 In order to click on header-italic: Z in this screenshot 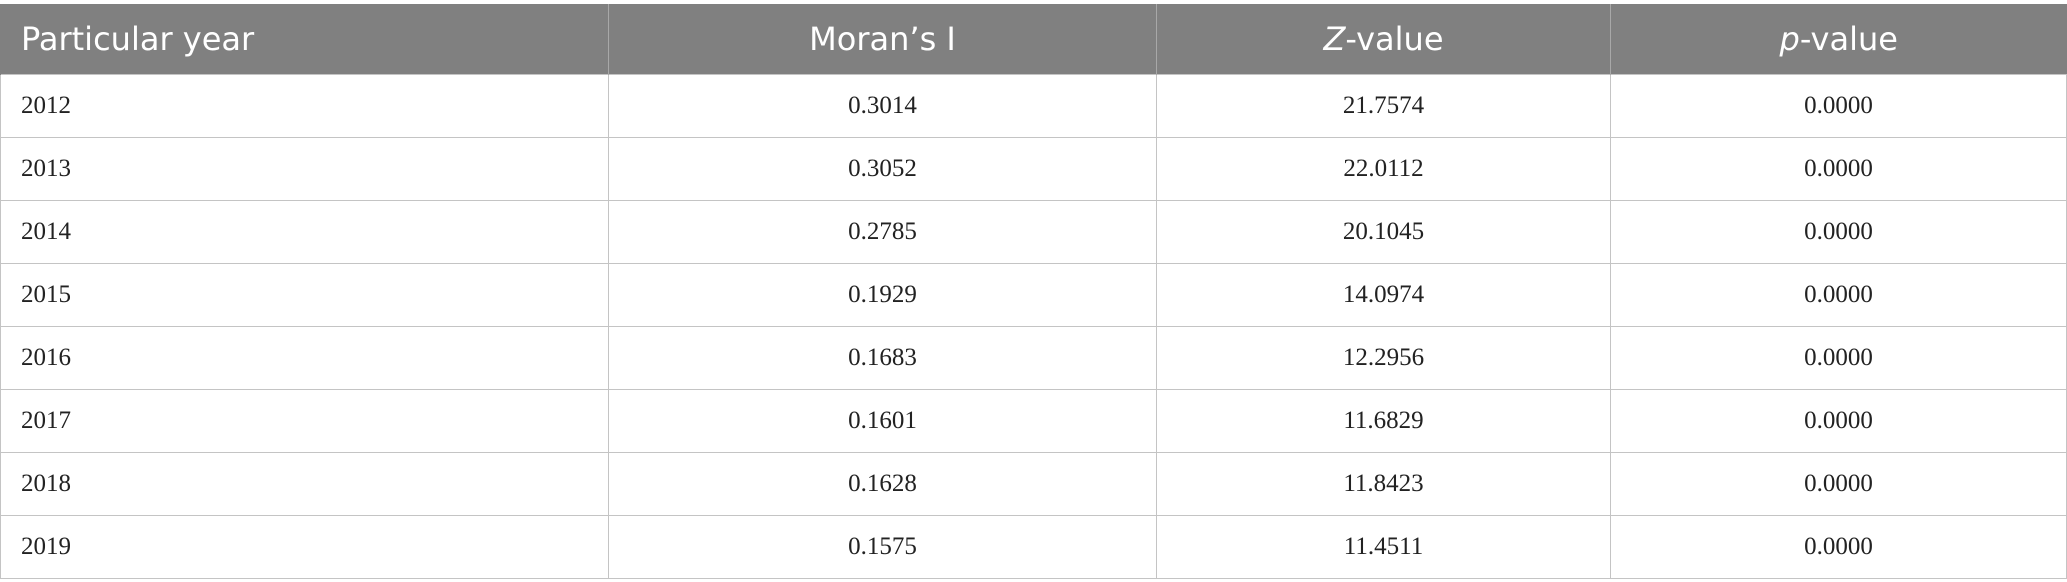, I will do `click(1334, 39)`.